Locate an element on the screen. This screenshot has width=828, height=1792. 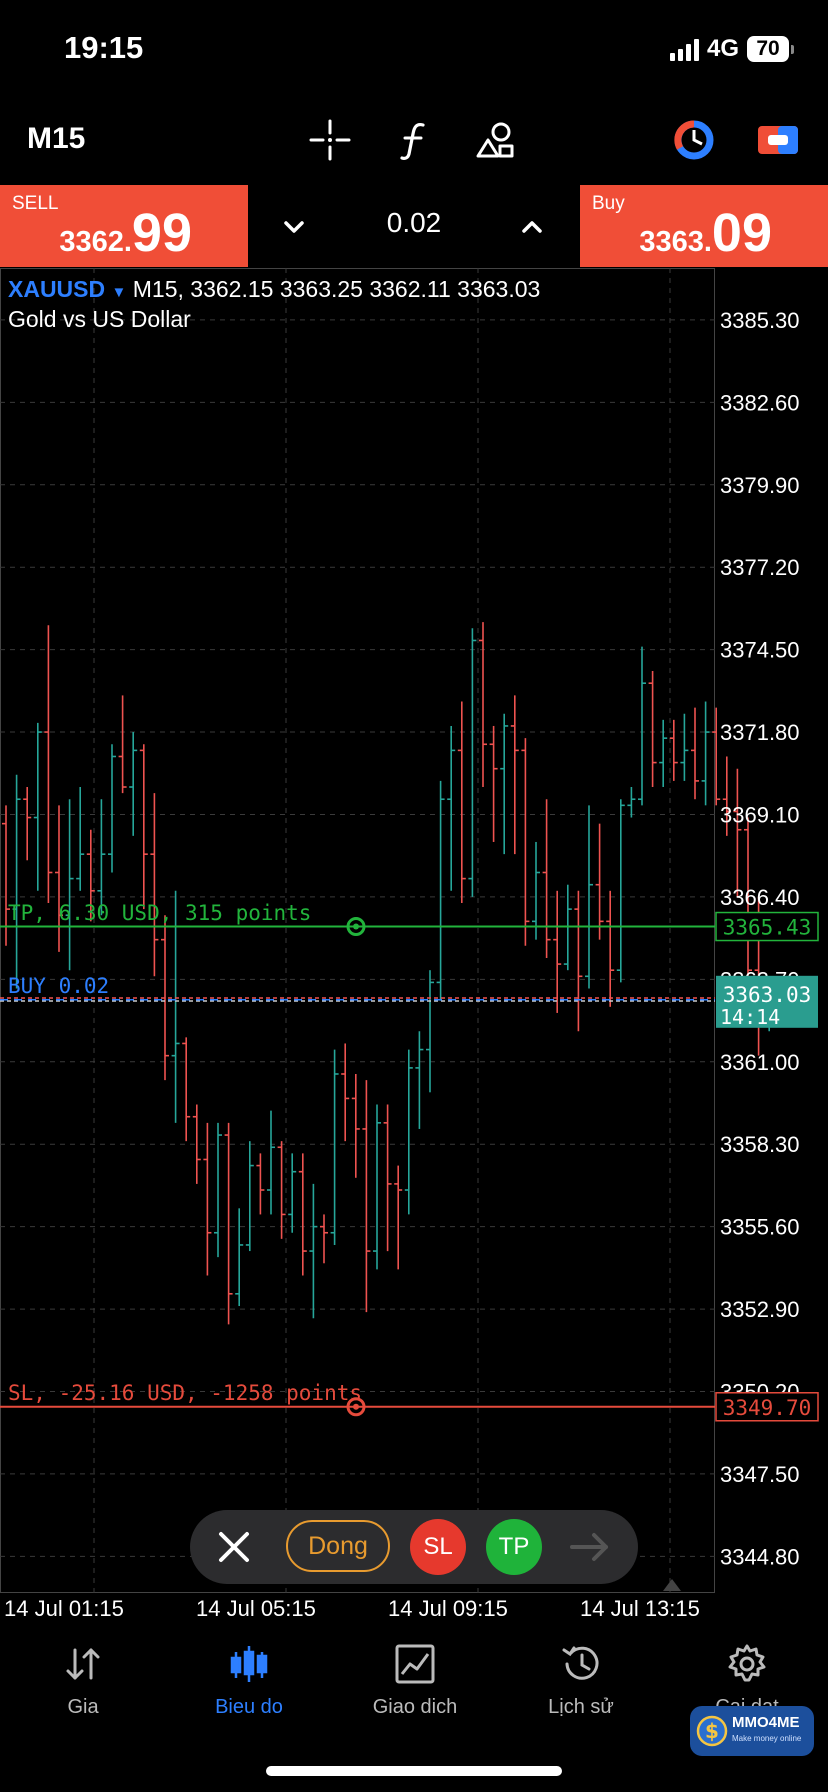
stop-loss-button: SL is located at coordinates (438, 1547).